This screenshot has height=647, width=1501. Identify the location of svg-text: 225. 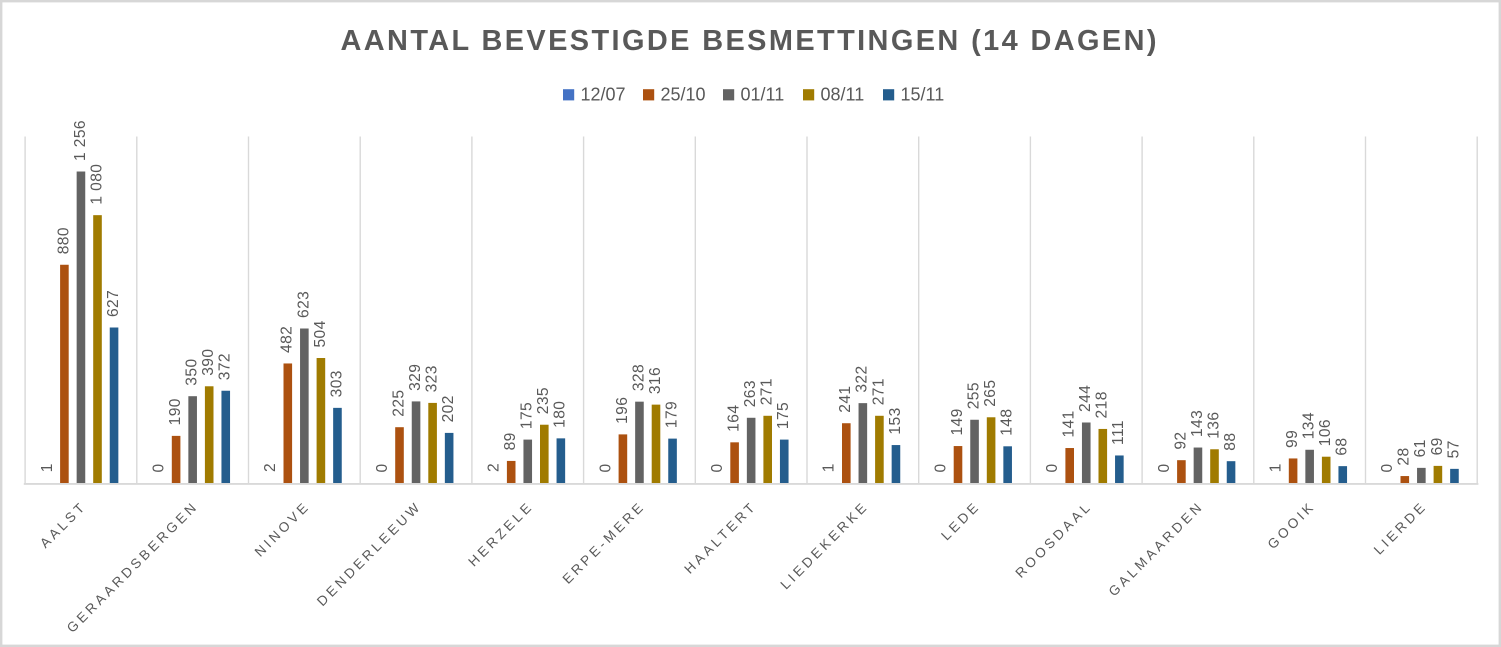
(398, 402).